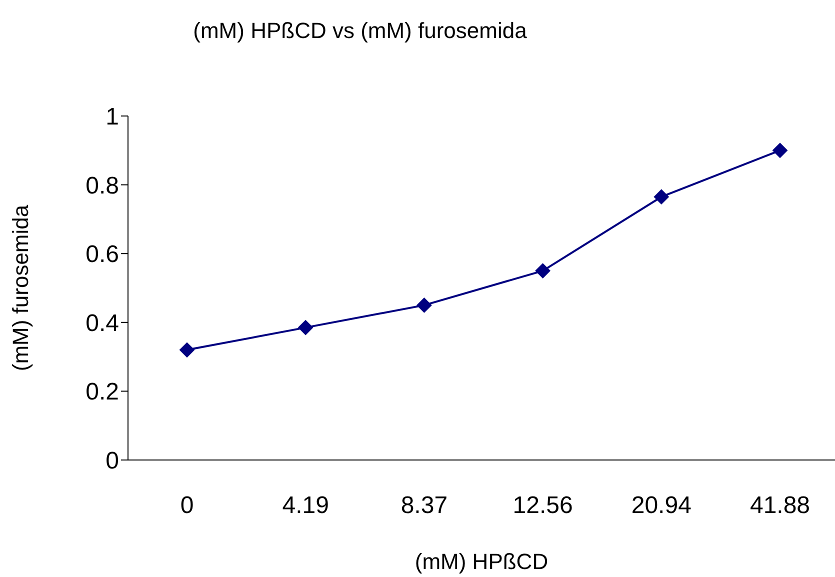 The width and height of the screenshot is (835, 577). Describe the element at coordinates (20, 288) in the screenshot. I see `y-axis-title: (mM) furosemida` at that location.